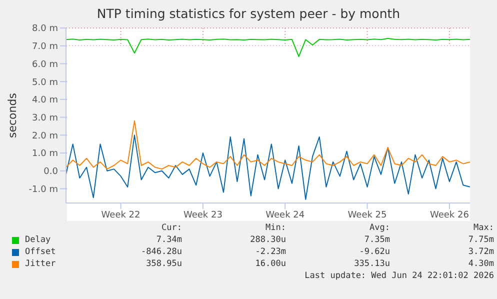 Image resolution: width=497 pixels, height=299 pixels. I want to click on y-tick-label: 4.0 m, so click(45, 101).